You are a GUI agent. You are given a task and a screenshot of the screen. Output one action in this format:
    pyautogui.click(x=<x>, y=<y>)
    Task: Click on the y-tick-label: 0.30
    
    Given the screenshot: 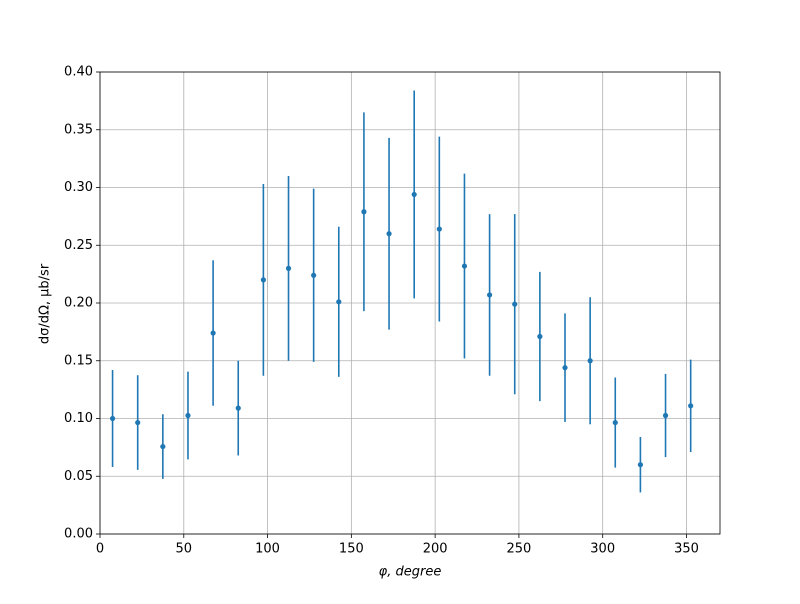 What is the action you would take?
    pyautogui.click(x=78, y=187)
    